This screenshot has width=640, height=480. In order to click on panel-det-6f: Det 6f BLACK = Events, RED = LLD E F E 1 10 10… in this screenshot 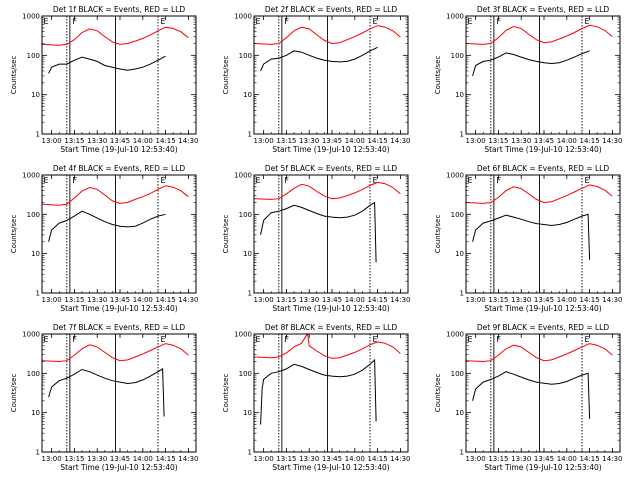, I will do `click(528, 238)`.